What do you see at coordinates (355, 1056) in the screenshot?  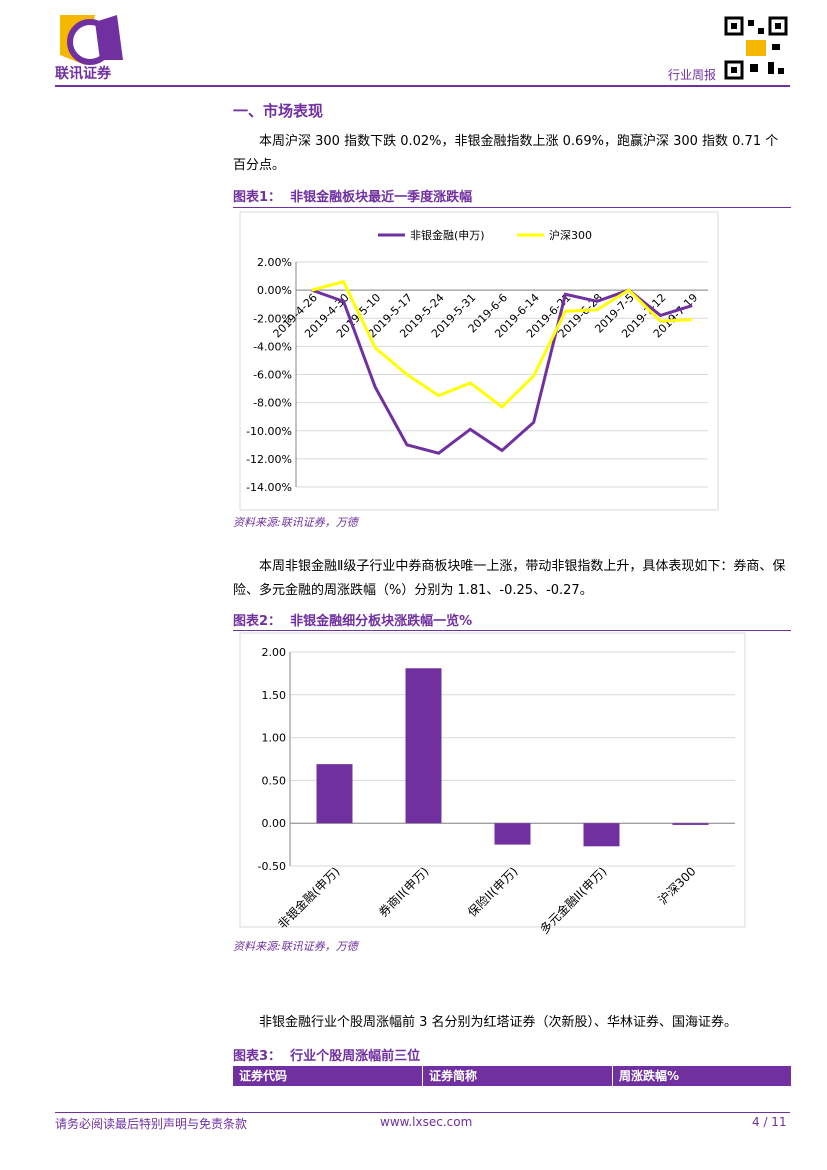 I see `figure-title: 行业个股周涨幅前三位` at bounding box center [355, 1056].